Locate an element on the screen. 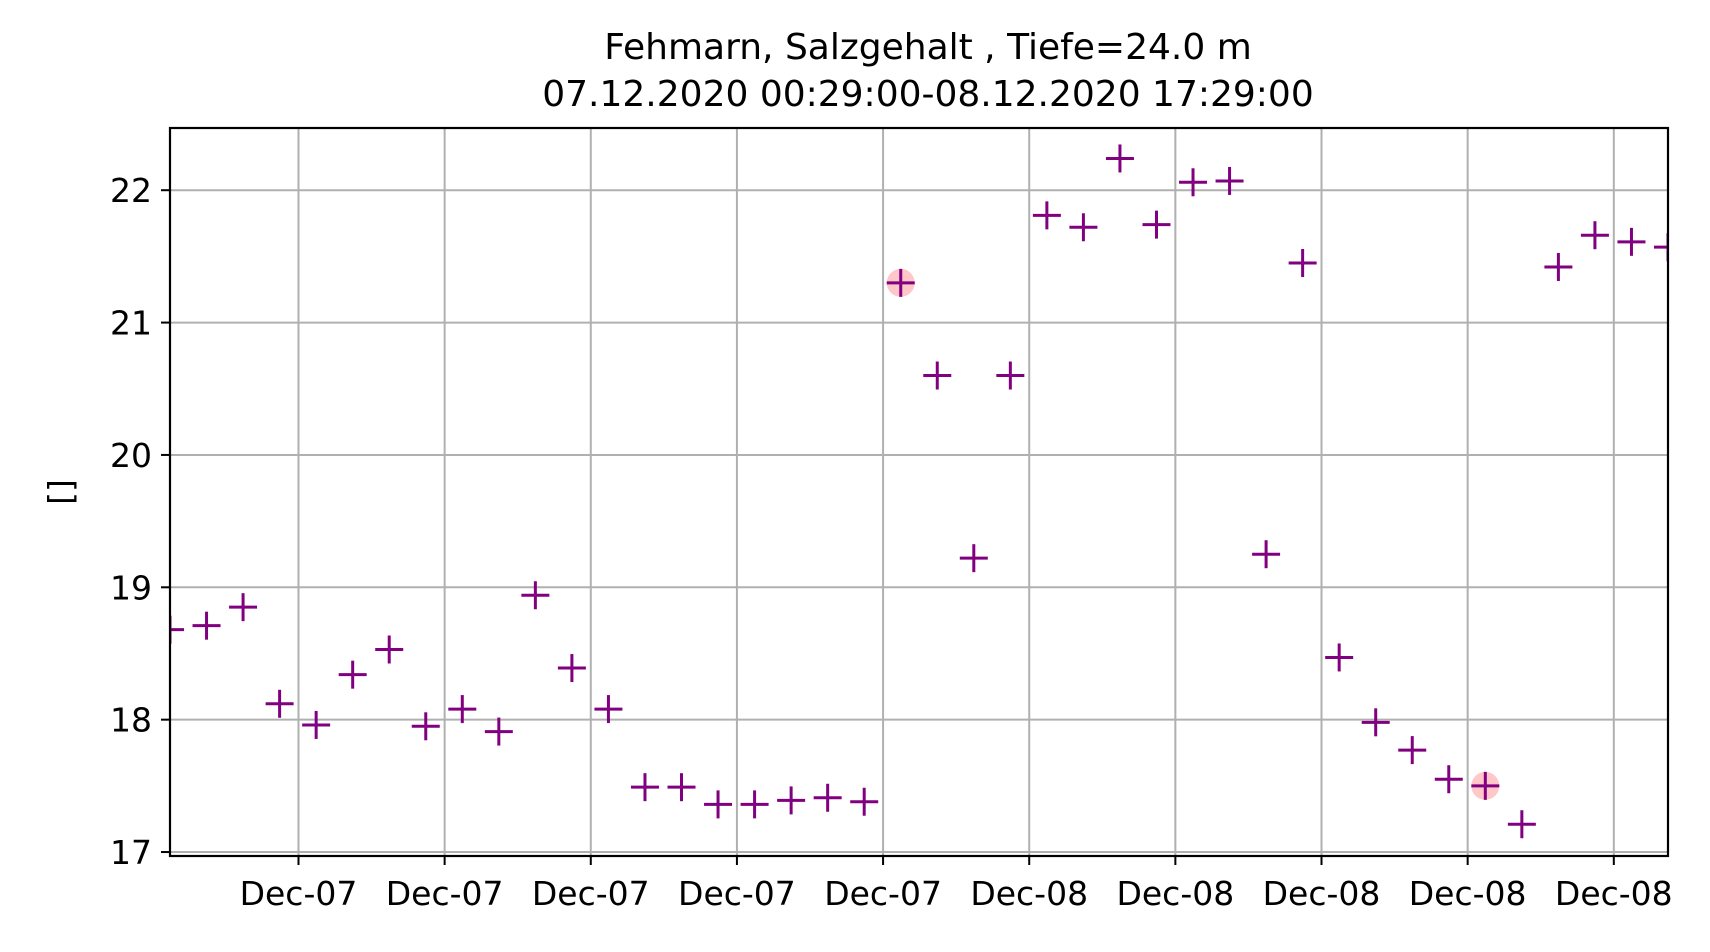 Image resolution: width=1710 pixels, height=952 pixels. y-tick-label: 19 is located at coordinates (131, 587).